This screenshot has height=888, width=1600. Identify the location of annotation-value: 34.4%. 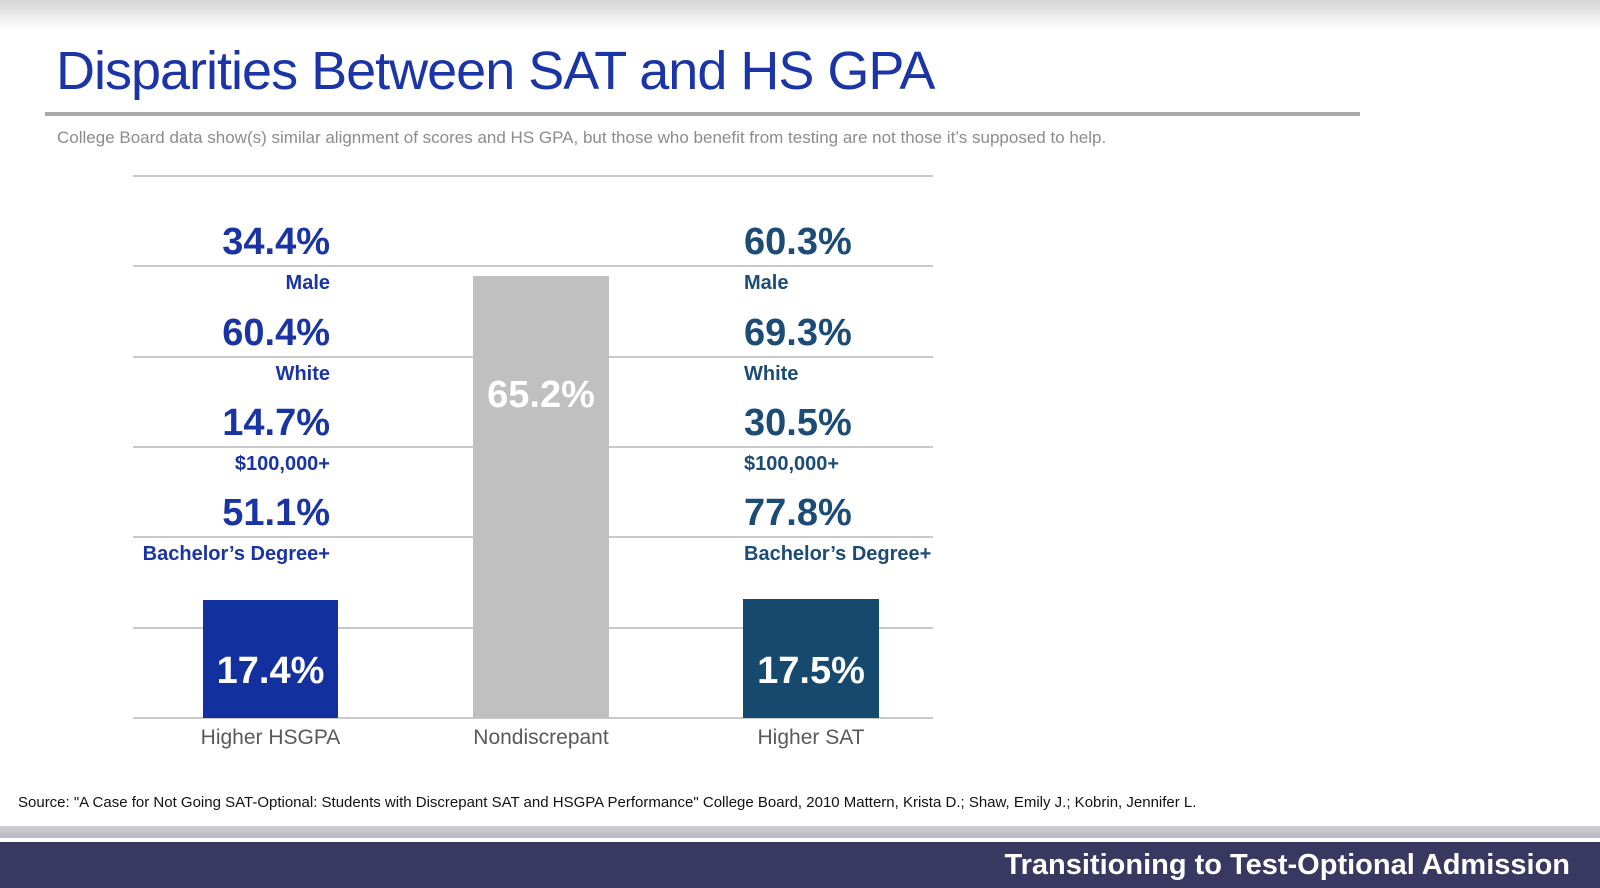
(276, 242).